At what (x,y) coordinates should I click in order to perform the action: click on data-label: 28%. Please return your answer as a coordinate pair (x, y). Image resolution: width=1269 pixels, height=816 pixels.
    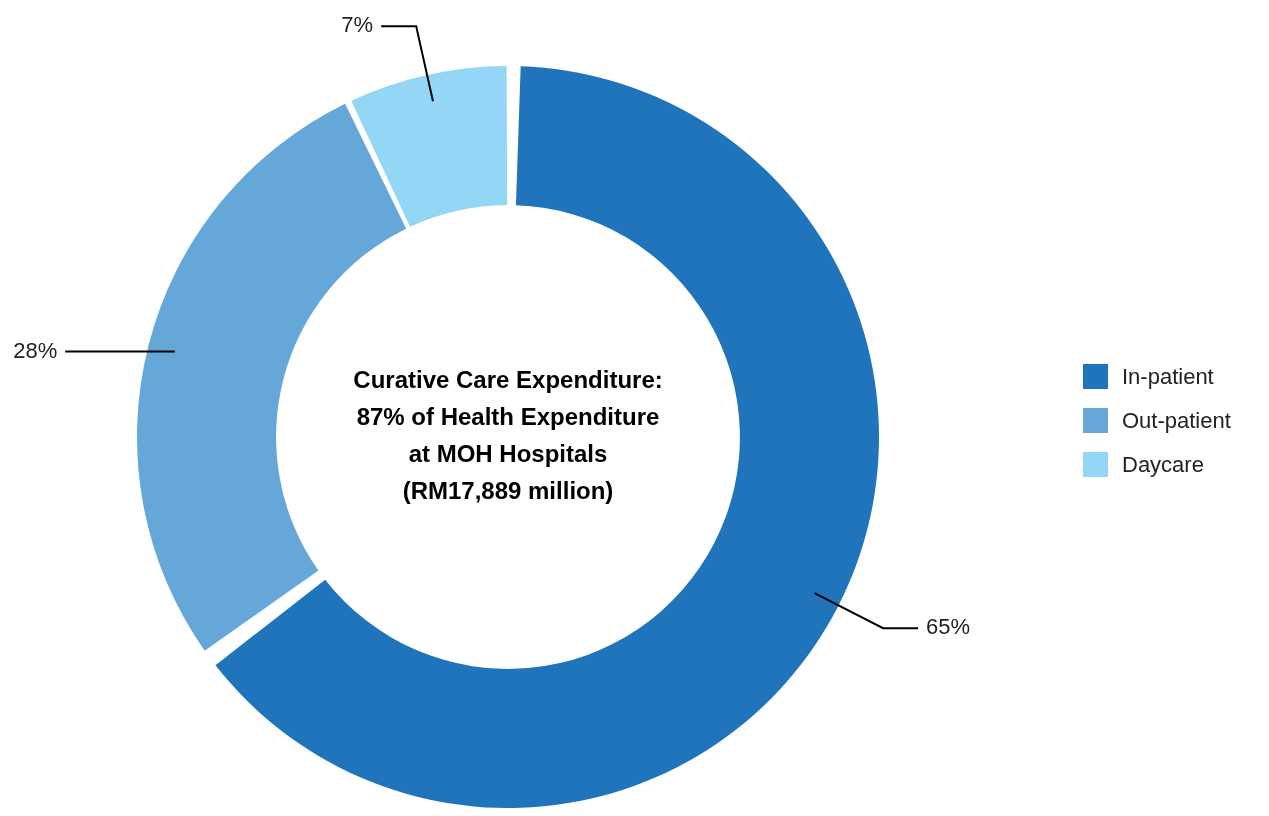
    Looking at the image, I should click on (35, 350).